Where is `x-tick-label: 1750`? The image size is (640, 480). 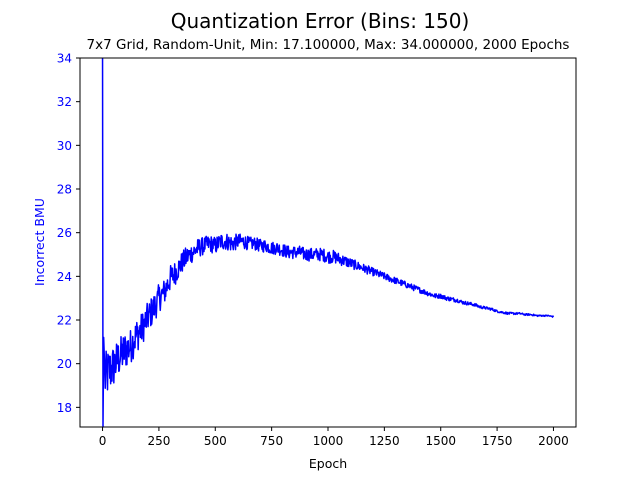
x-tick-label: 1750 is located at coordinates (497, 441).